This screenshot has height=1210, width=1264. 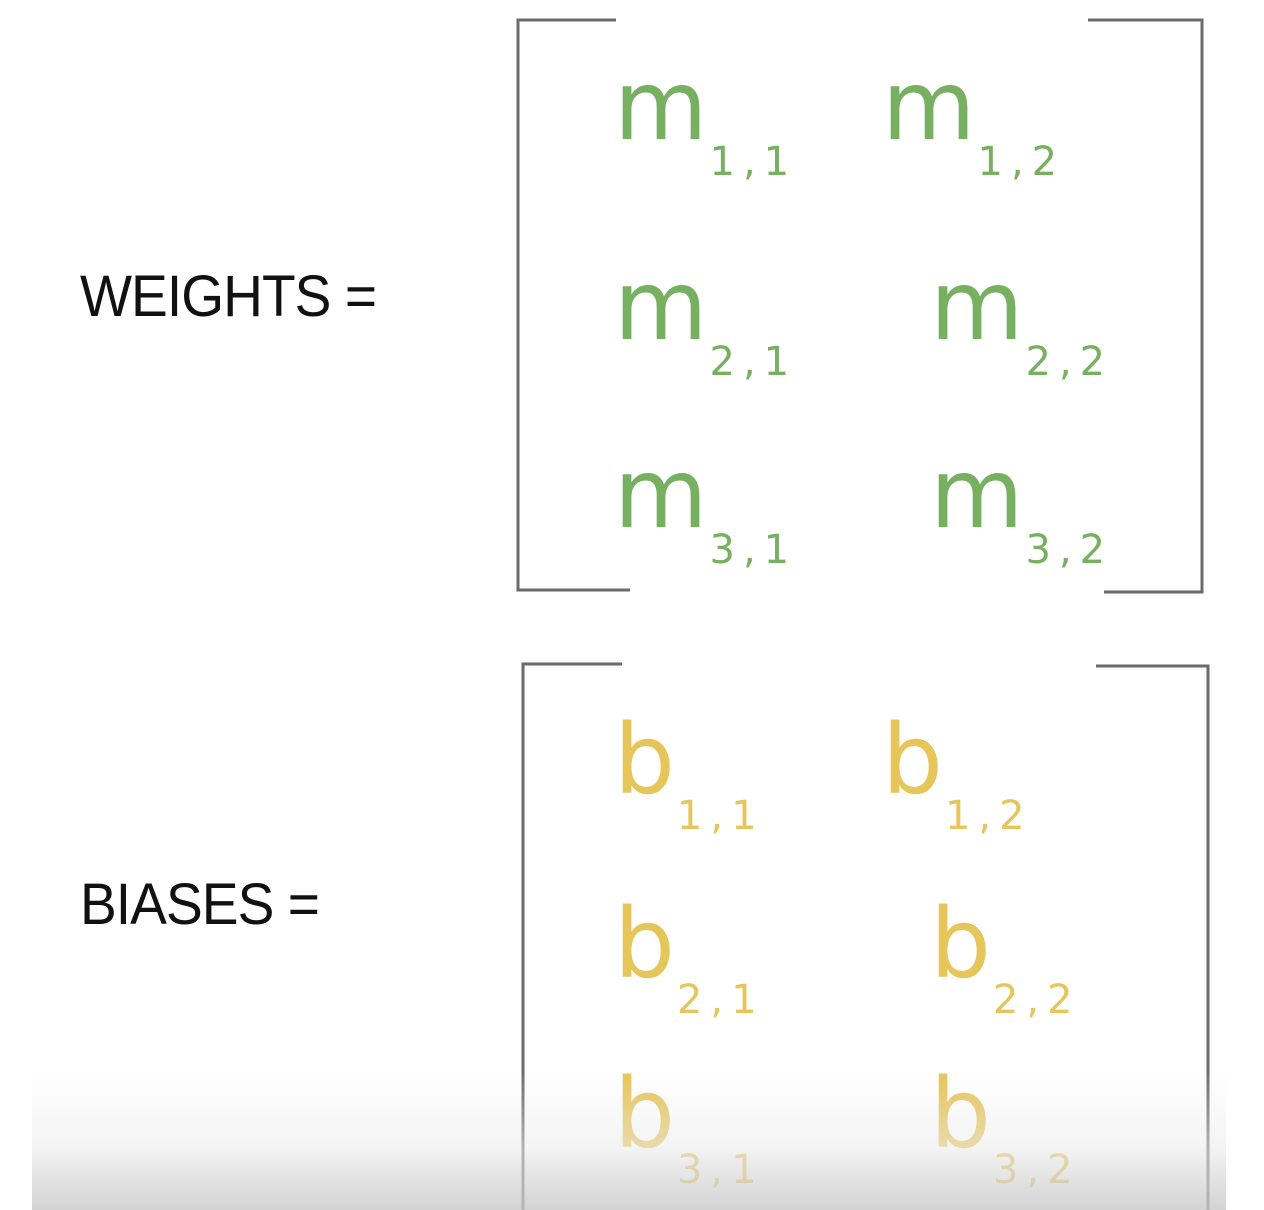 I want to click on biases-entry-3-2: b3,2, so click(x=1005, y=1124).